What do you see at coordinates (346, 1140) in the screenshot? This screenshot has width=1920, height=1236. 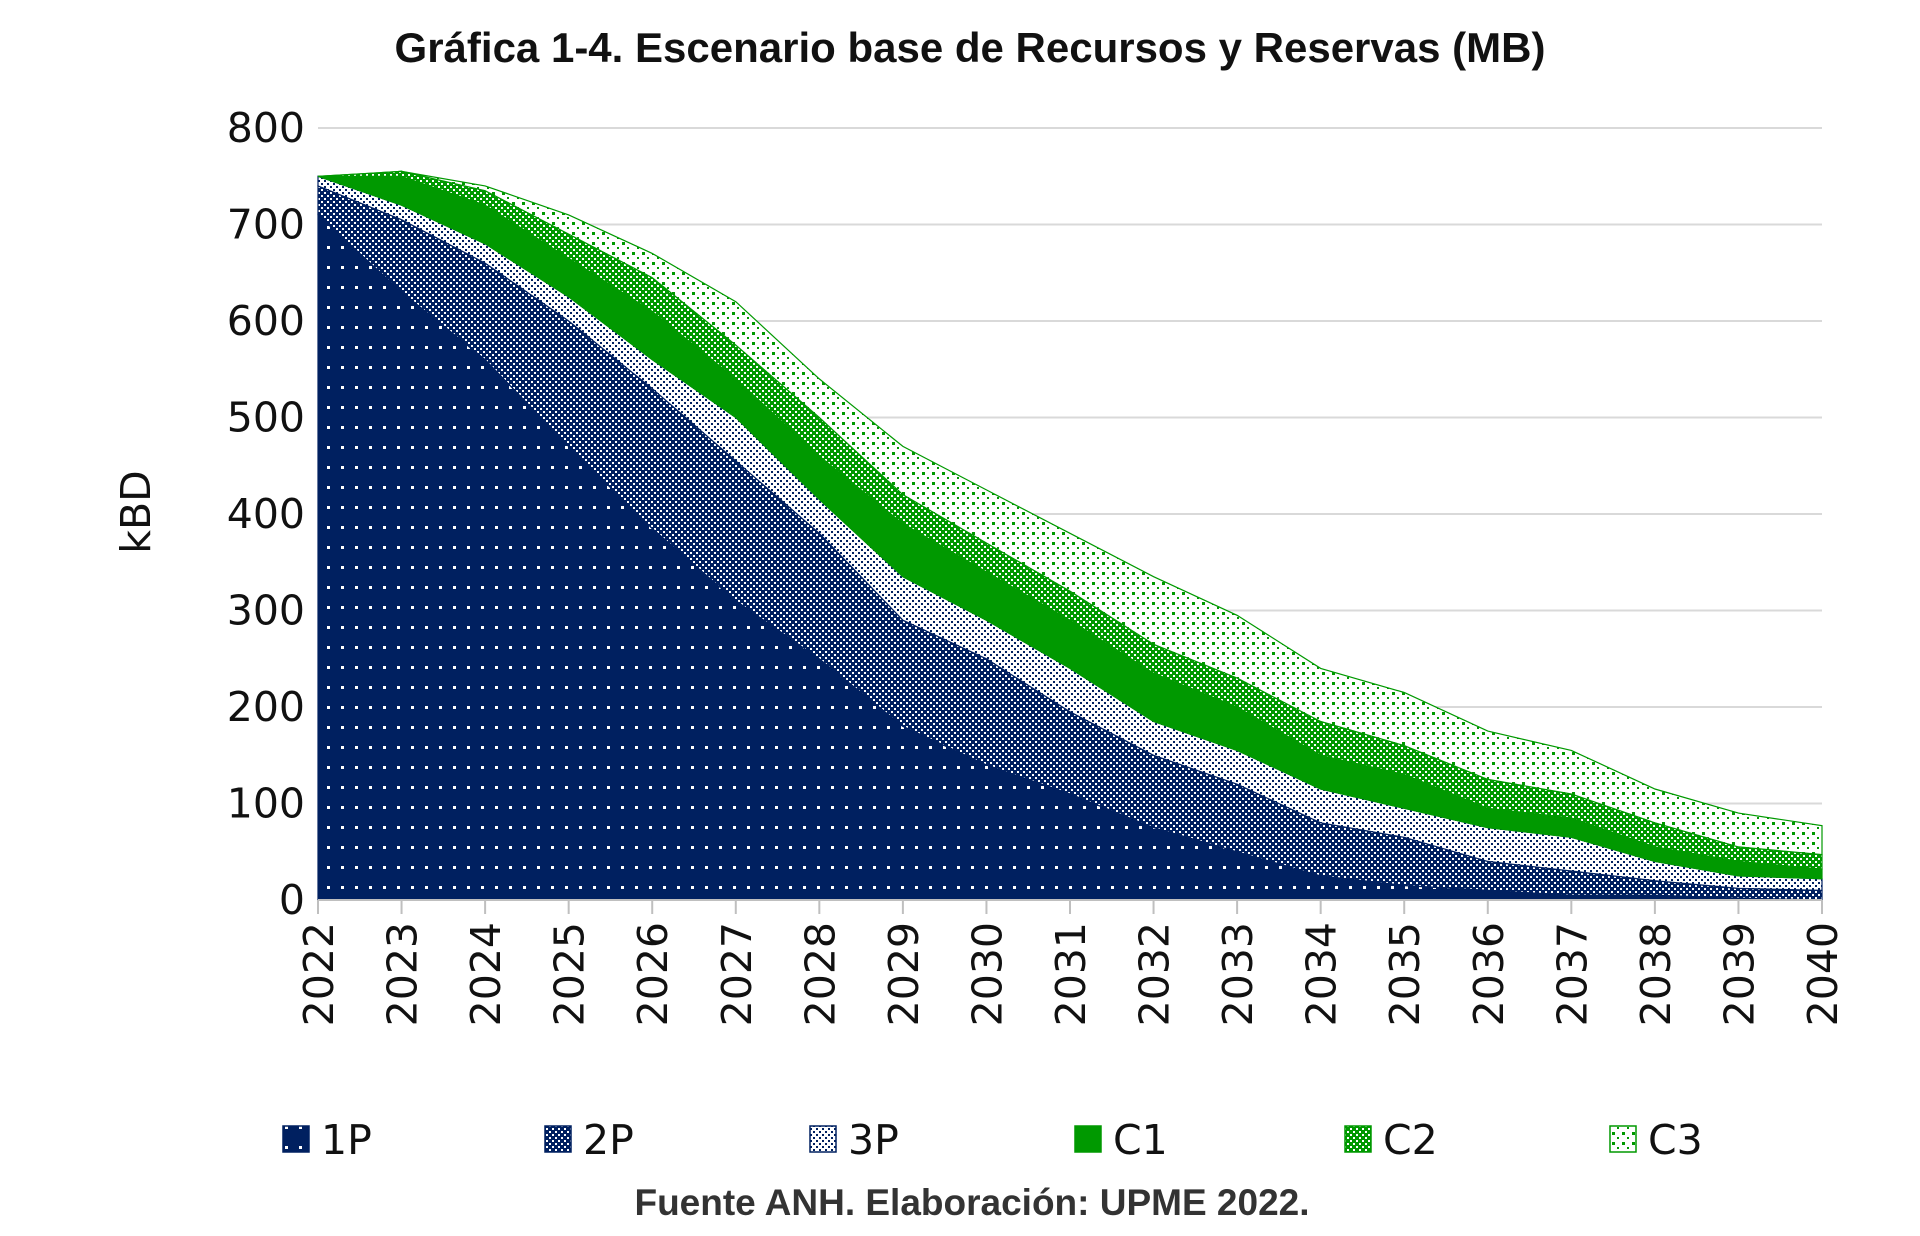 I see `legend-label: 1P` at bounding box center [346, 1140].